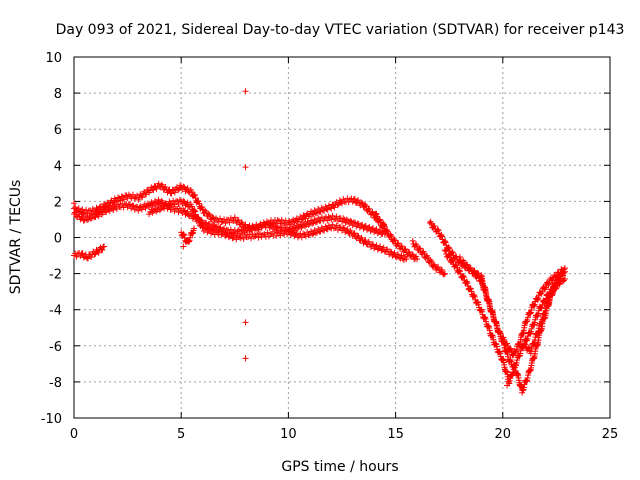 The height and width of the screenshot is (480, 640). What do you see at coordinates (74, 434) in the screenshot?
I see `x-tick-label: 0` at bounding box center [74, 434].